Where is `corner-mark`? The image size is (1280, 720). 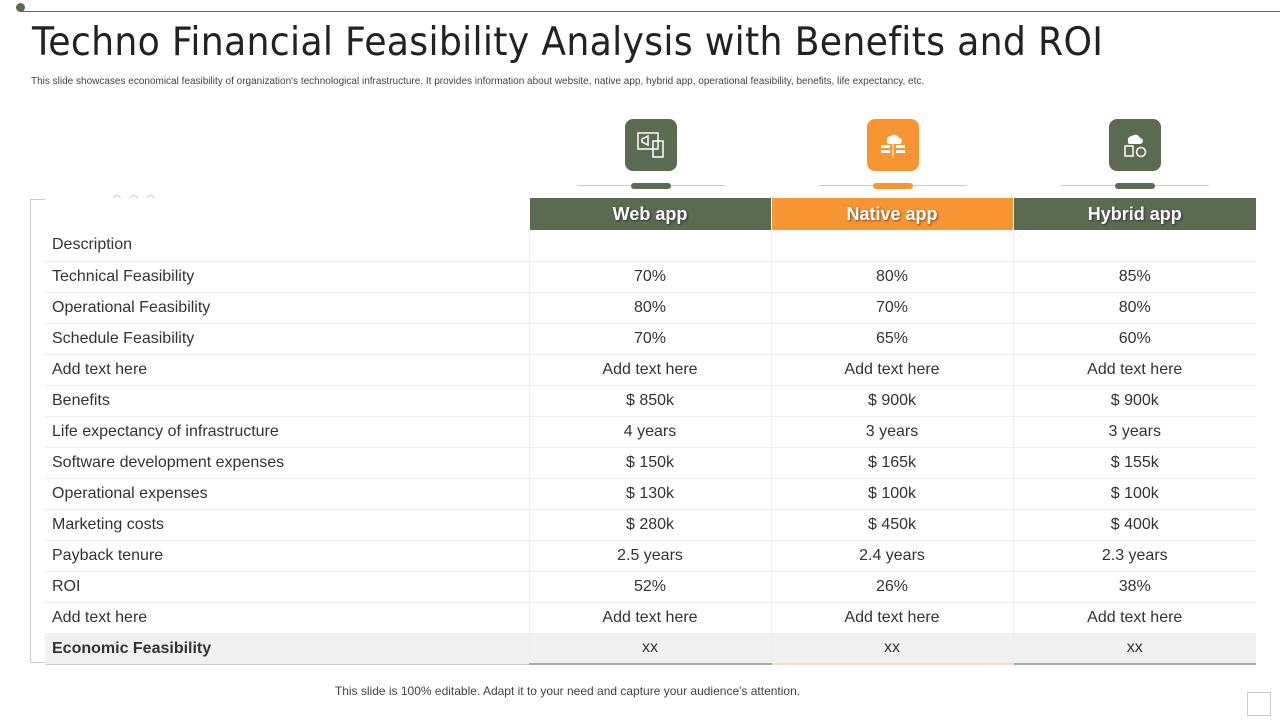
corner-mark is located at coordinates (1259, 704).